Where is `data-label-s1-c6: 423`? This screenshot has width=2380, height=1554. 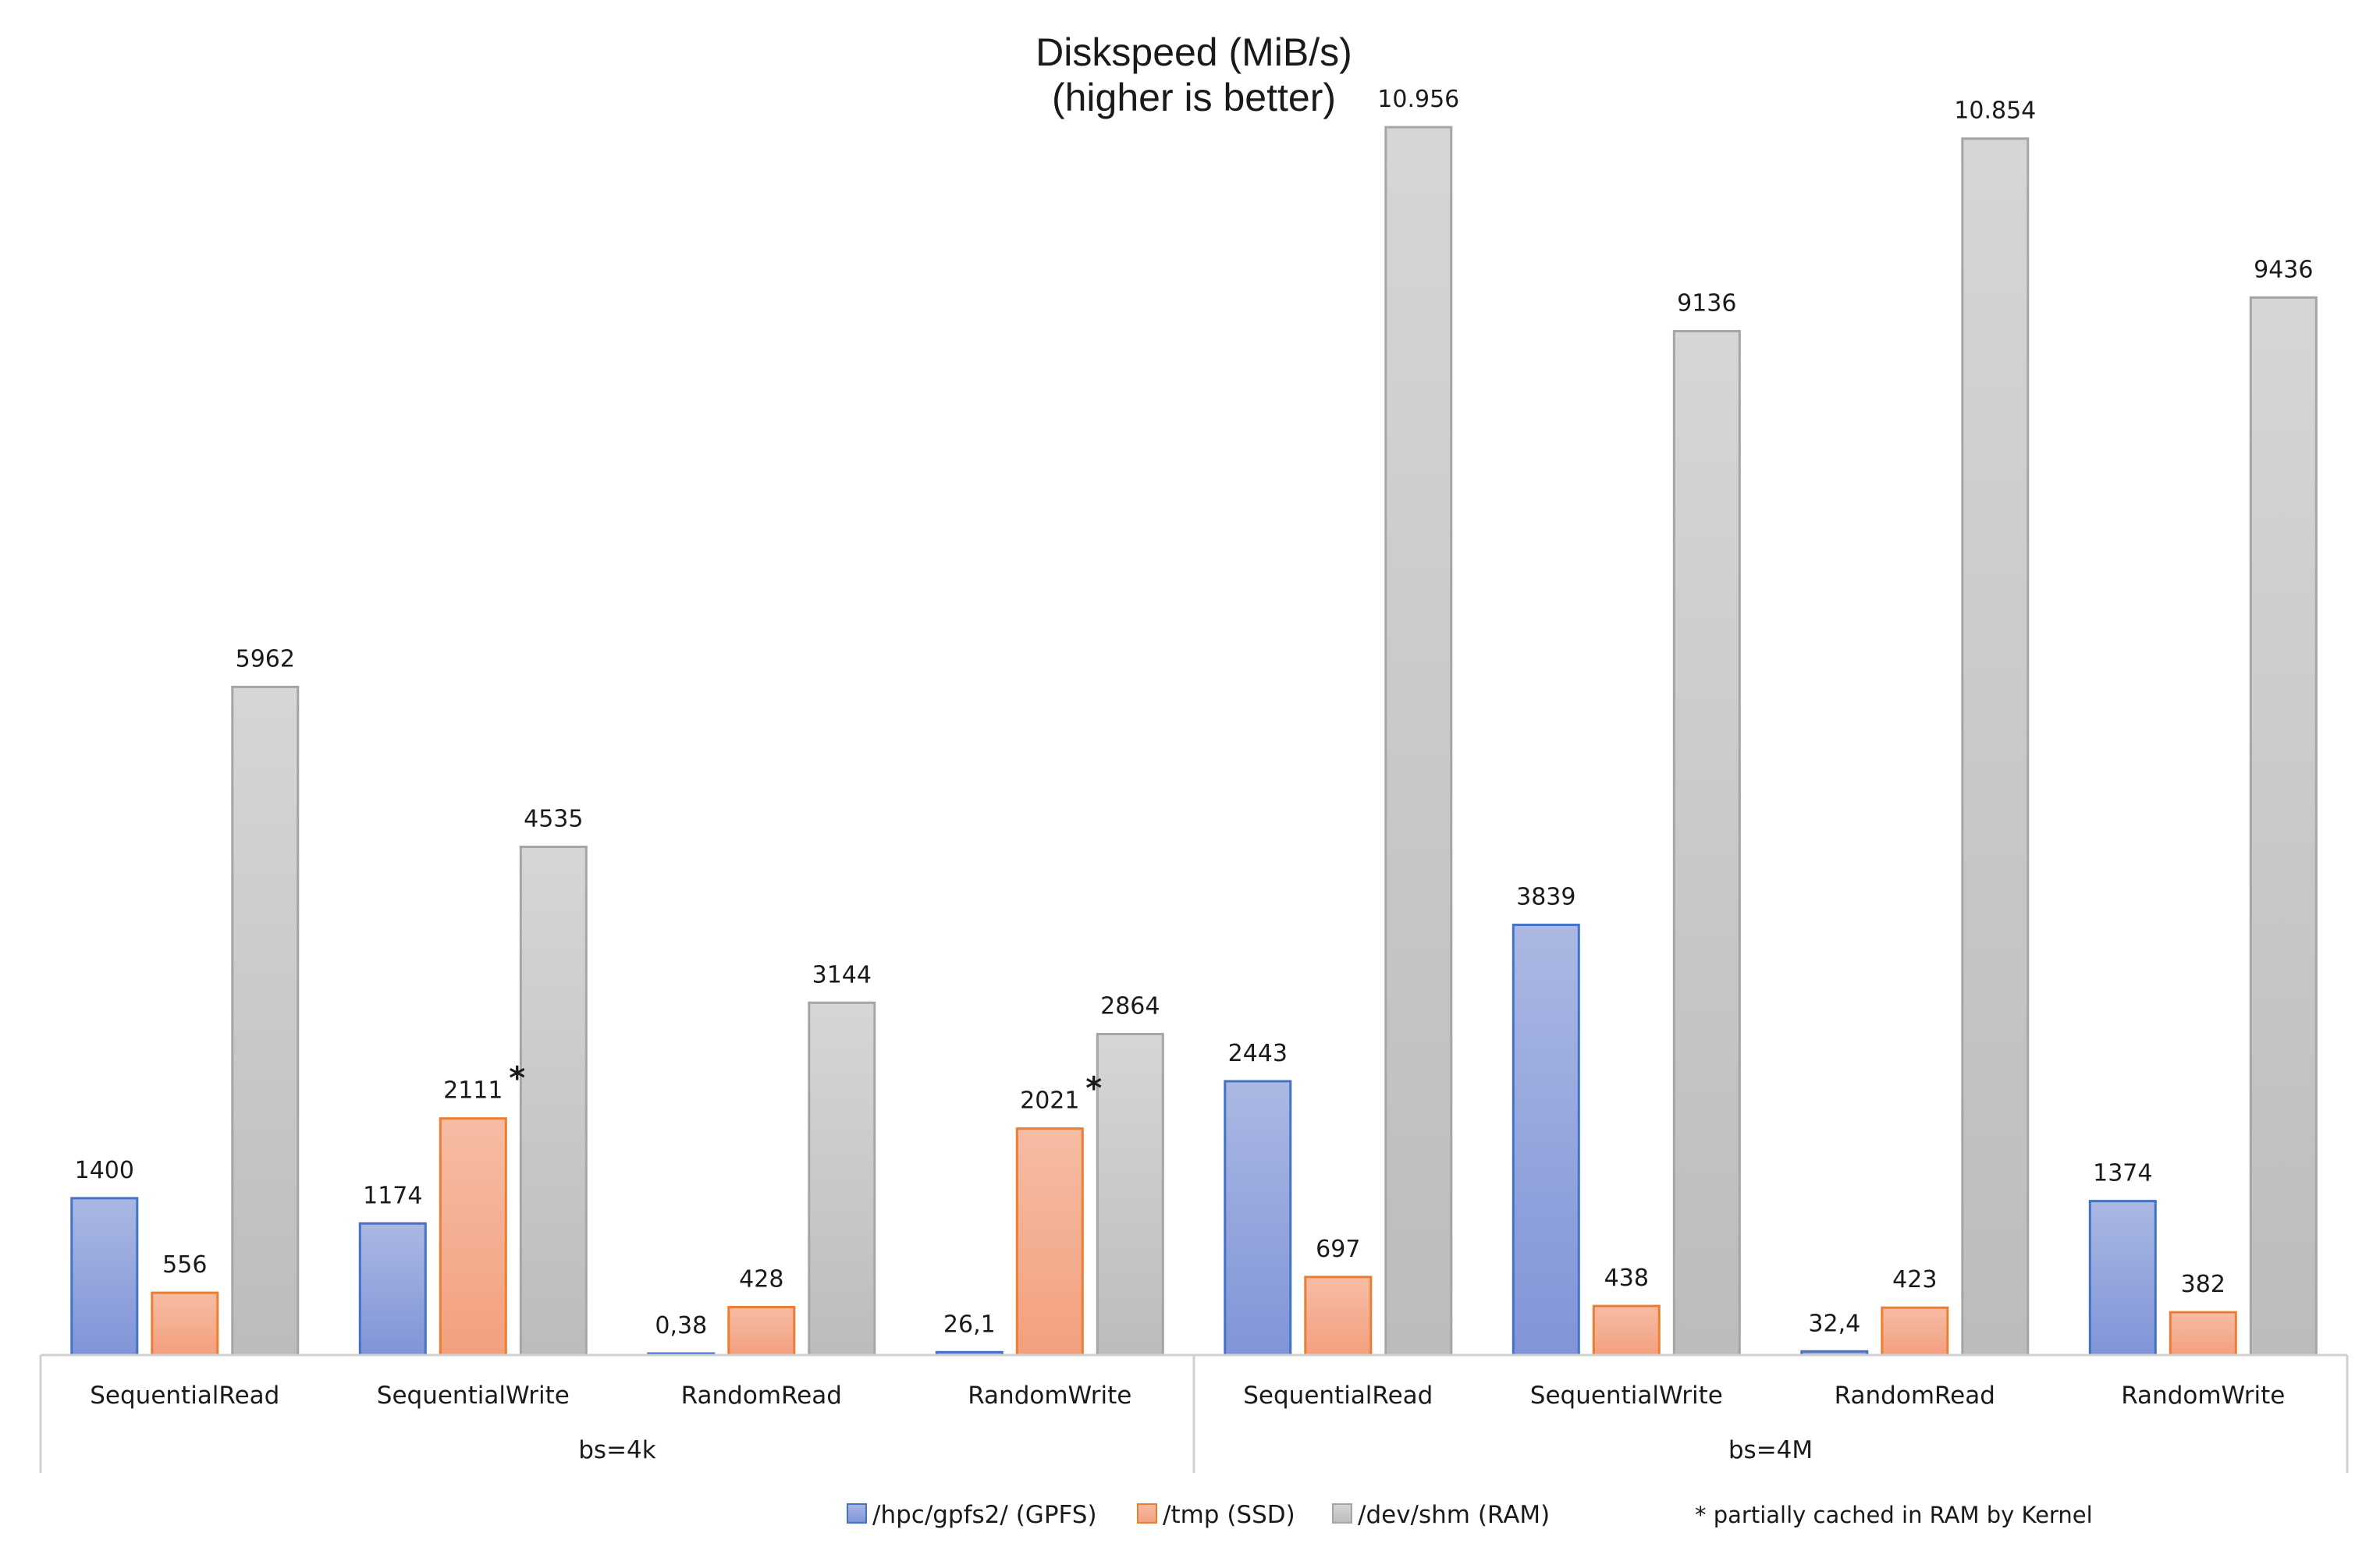
data-label-s1-c6: 423 is located at coordinates (1914, 1280).